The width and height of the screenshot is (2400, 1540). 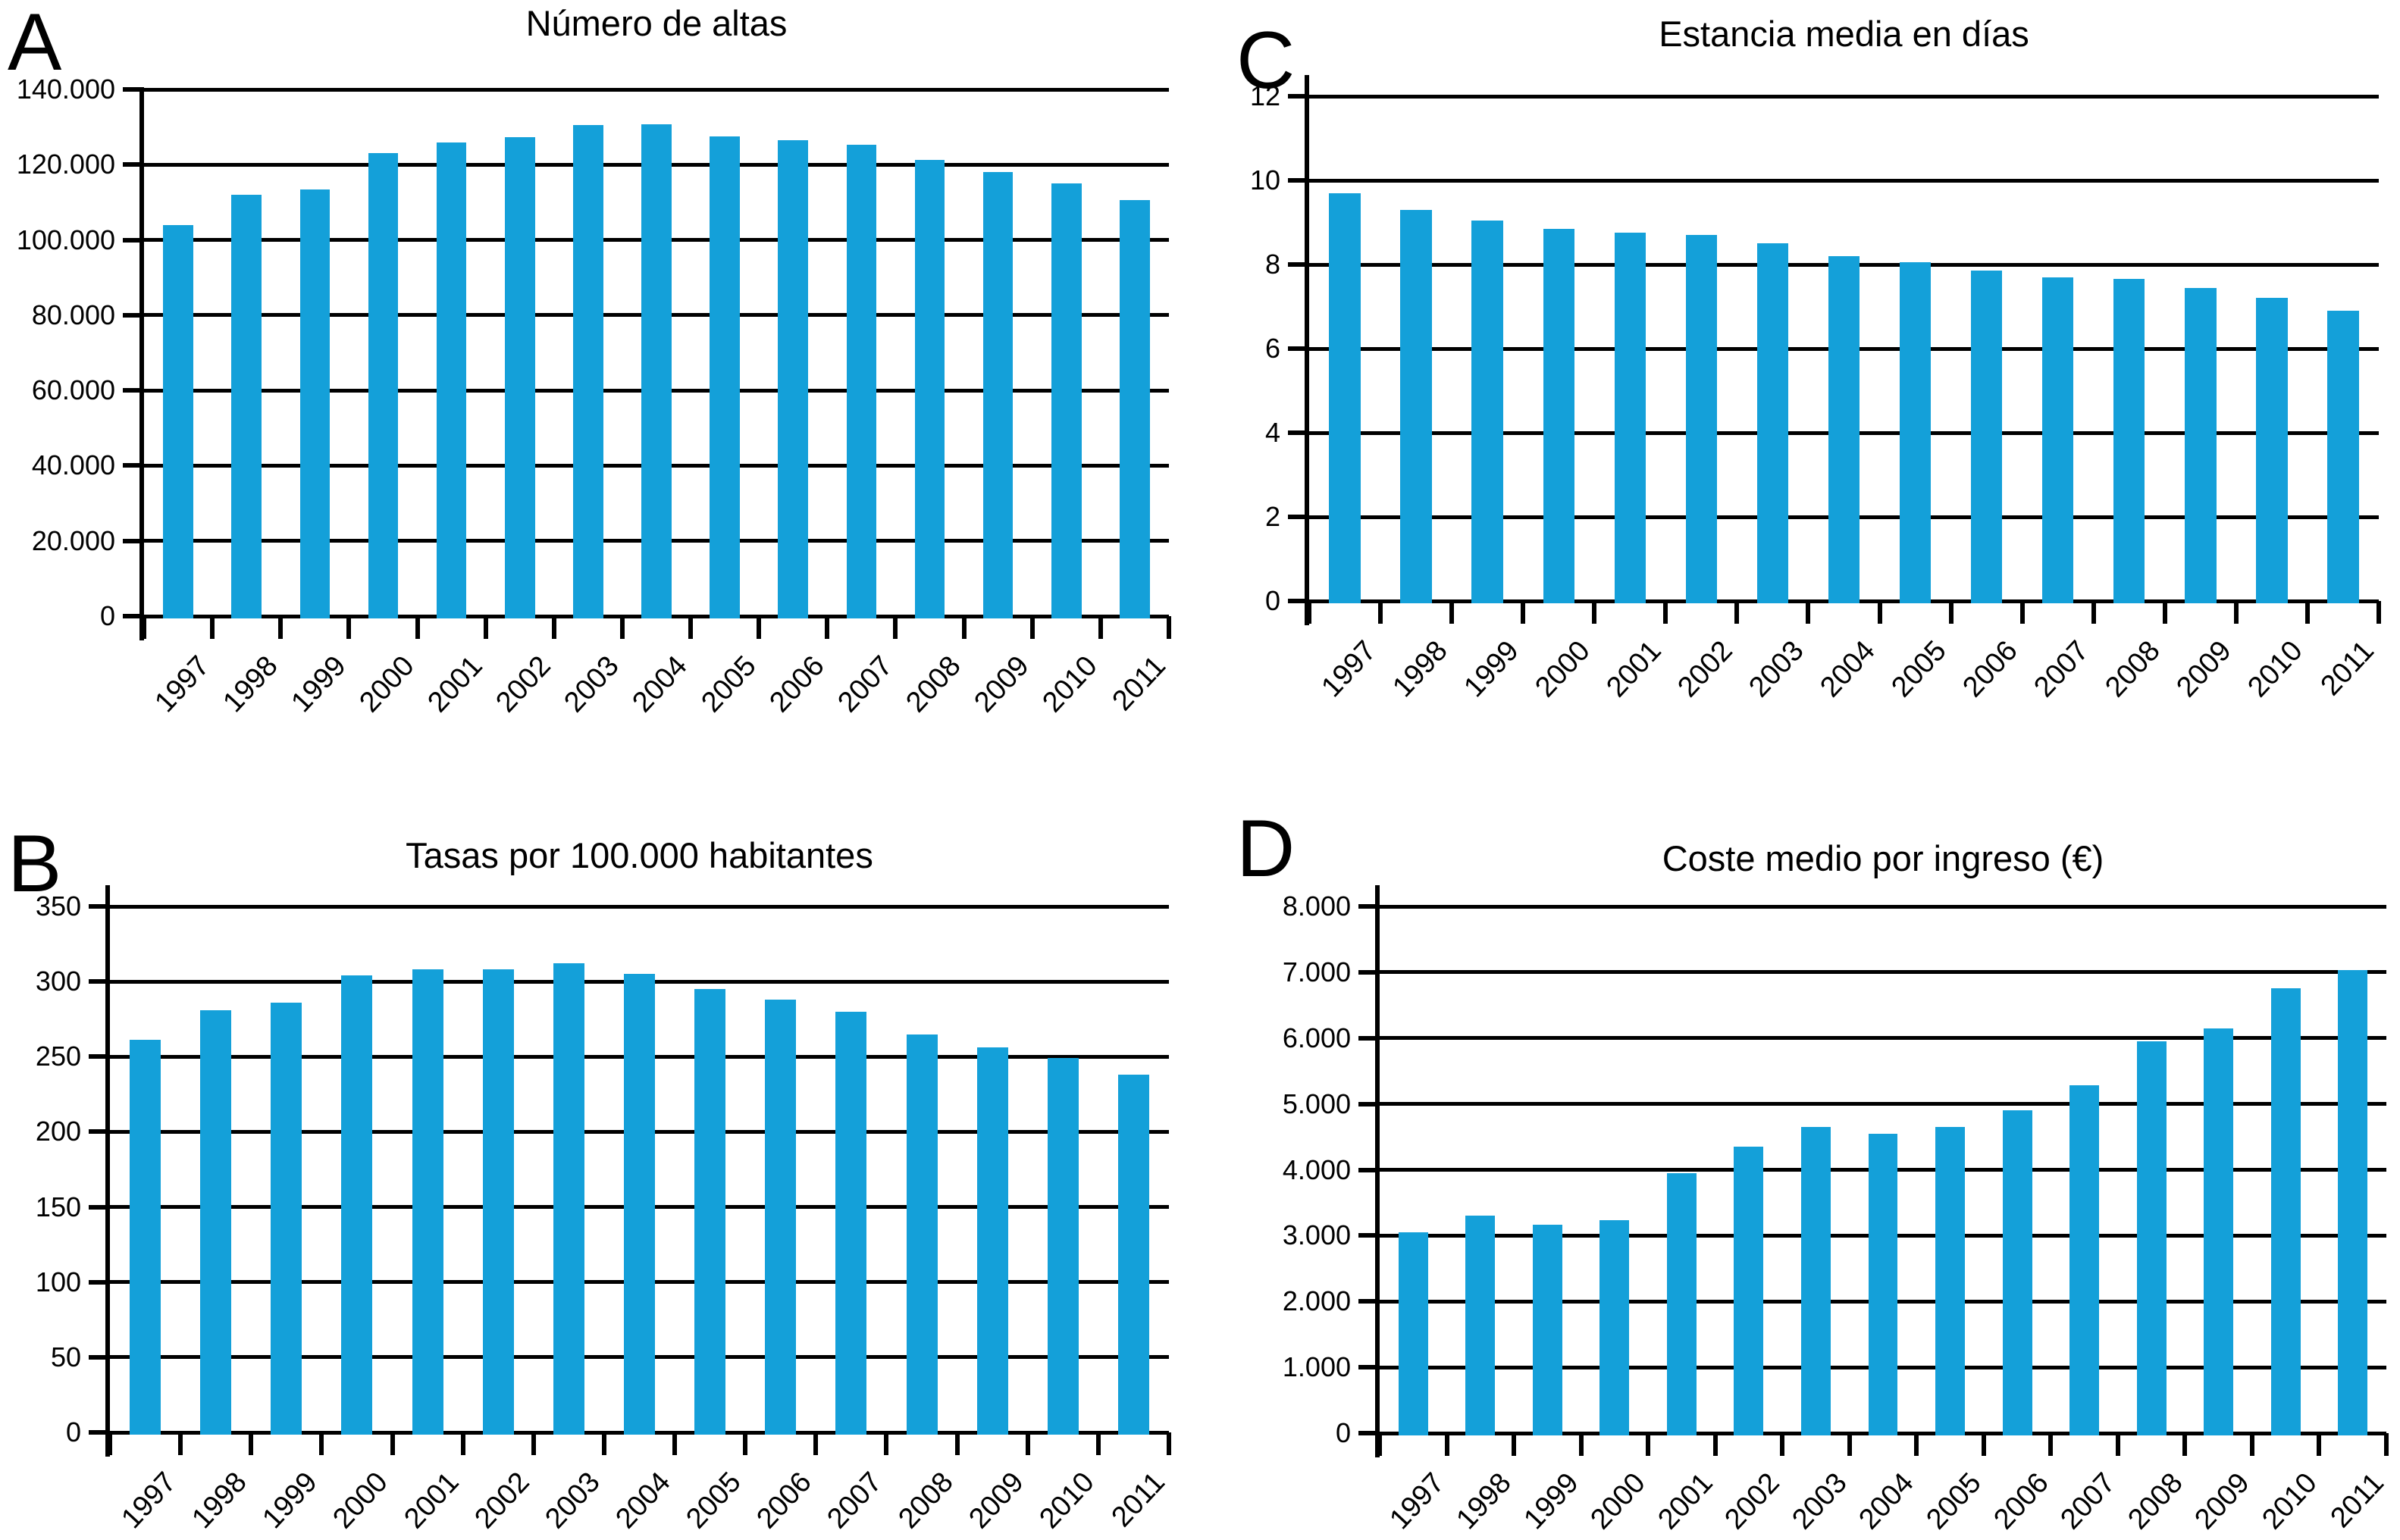 What do you see at coordinates (58, 981) in the screenshot?
I see `y-axis-tick-label: 300` at bounding box center [58, 981].